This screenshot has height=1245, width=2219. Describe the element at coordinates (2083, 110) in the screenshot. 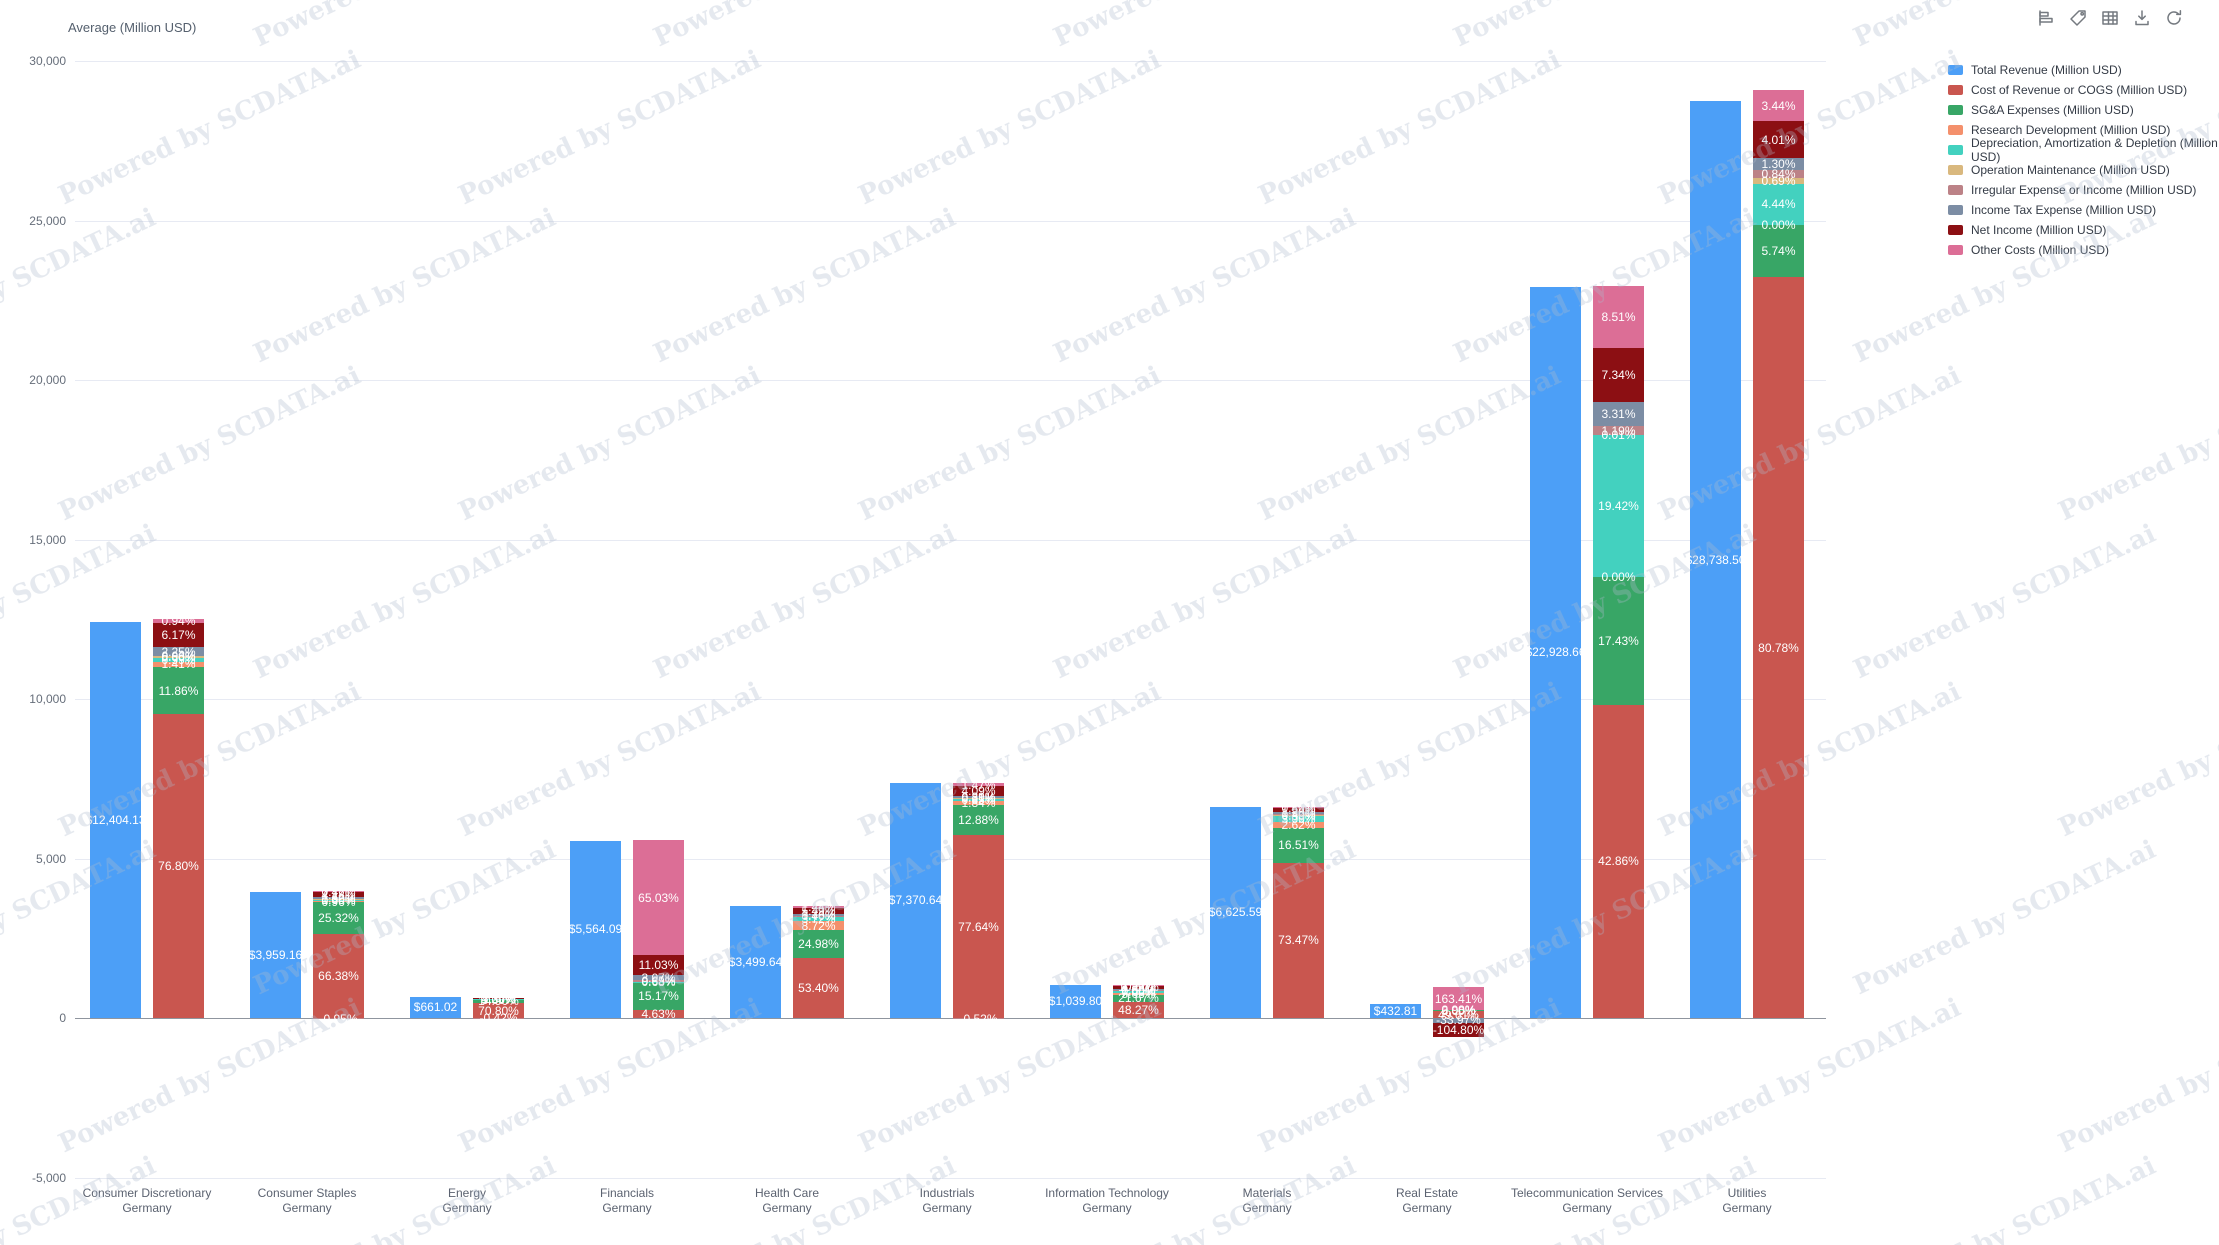

I see `legend-item-sga: SG&A Expenses (Million USD)` at that location.